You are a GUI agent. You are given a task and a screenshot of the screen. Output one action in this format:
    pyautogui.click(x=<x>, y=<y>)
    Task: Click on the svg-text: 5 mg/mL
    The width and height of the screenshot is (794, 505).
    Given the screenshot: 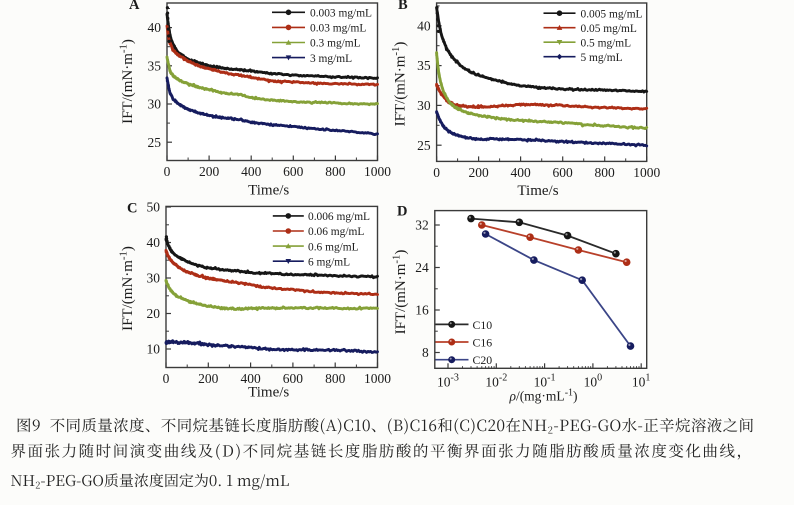 What is the action you would take?
    pyautogui.click(x=602, y=58)
    